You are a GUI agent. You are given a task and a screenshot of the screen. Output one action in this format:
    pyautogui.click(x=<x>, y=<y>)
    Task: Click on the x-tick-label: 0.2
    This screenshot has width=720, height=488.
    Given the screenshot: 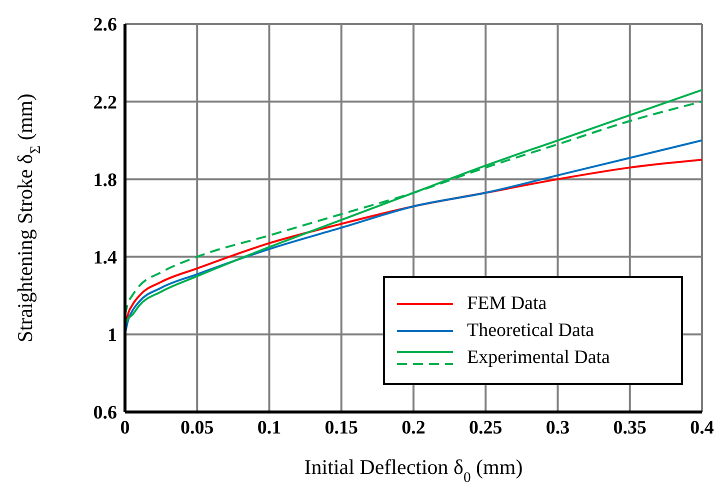 What is the action you would take?
    pyautogui.click(x=414, y=427)
    